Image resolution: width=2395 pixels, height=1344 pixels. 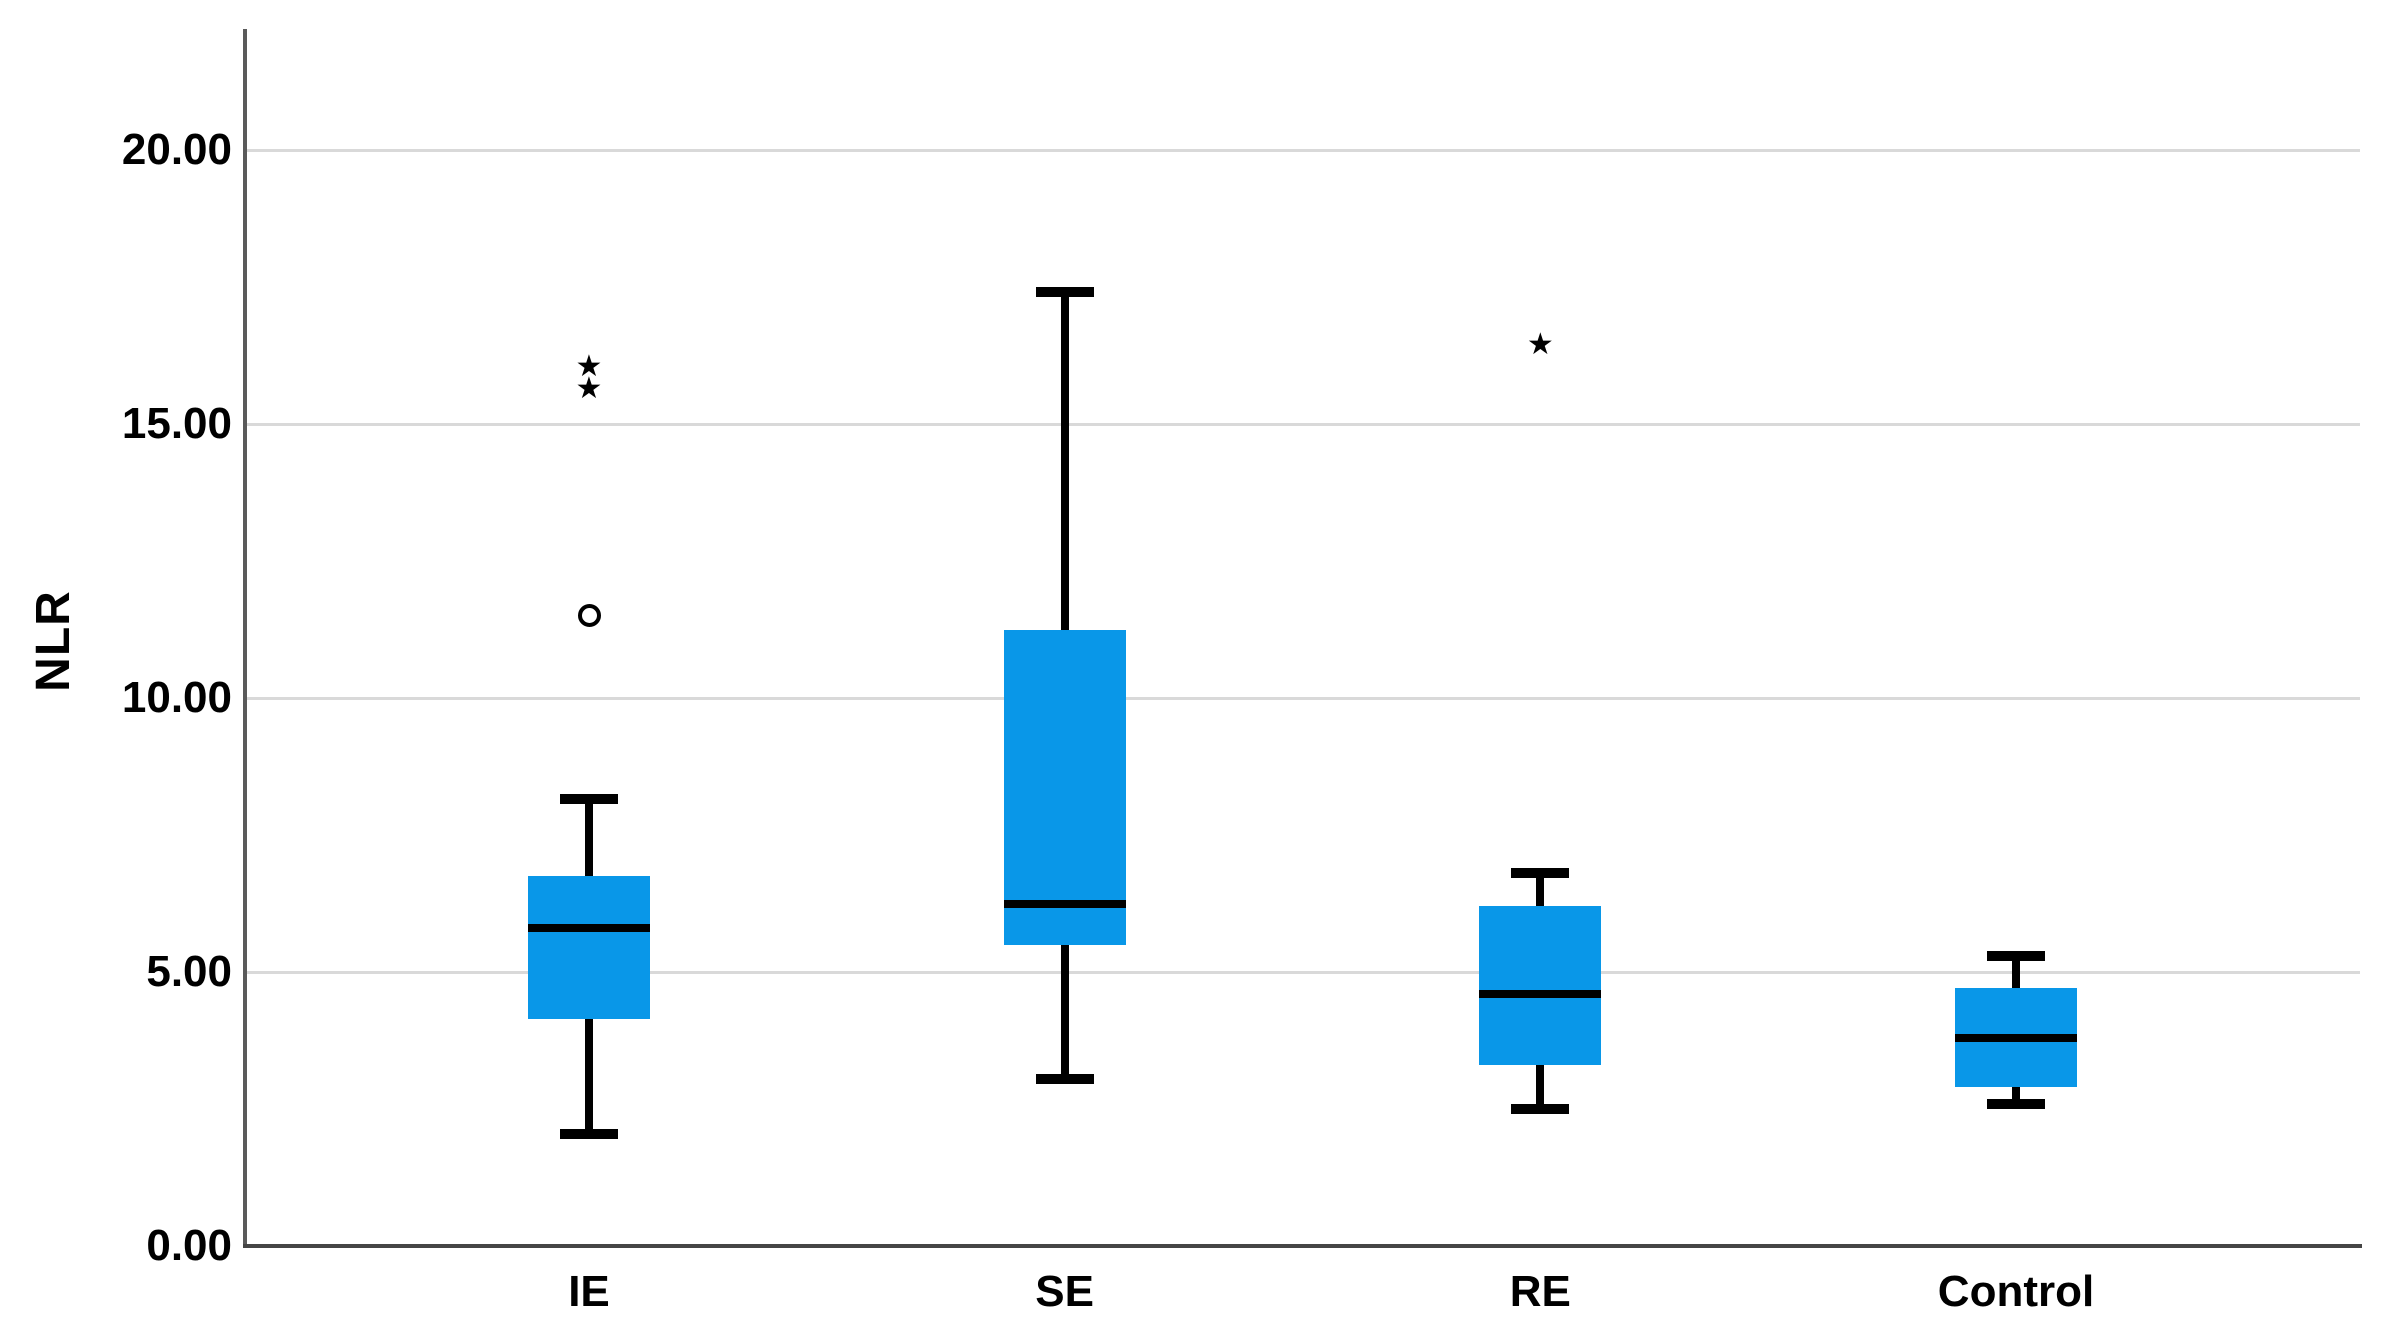 What do you see at coordinates (176, 697) in the screenshot?
I see `y-tick-label: 10.00` at bounding box center [176, 697].